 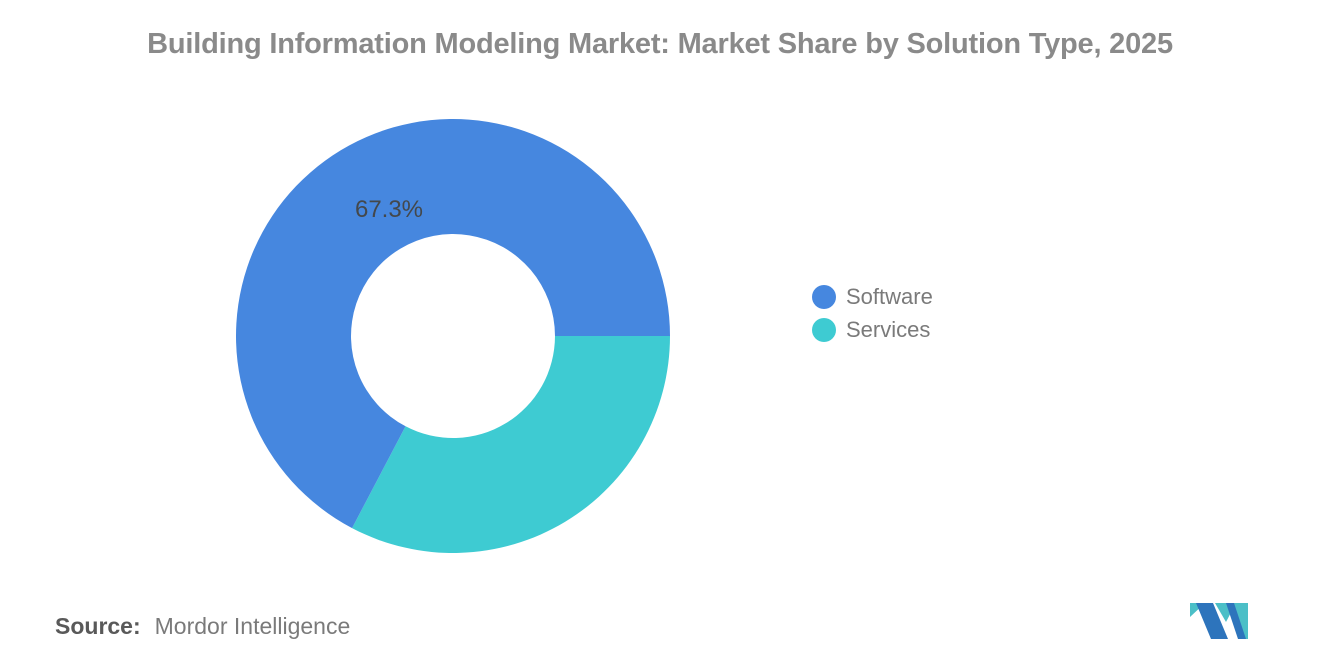 I want to click on source-label: Source:, so click(x=98, y=626).